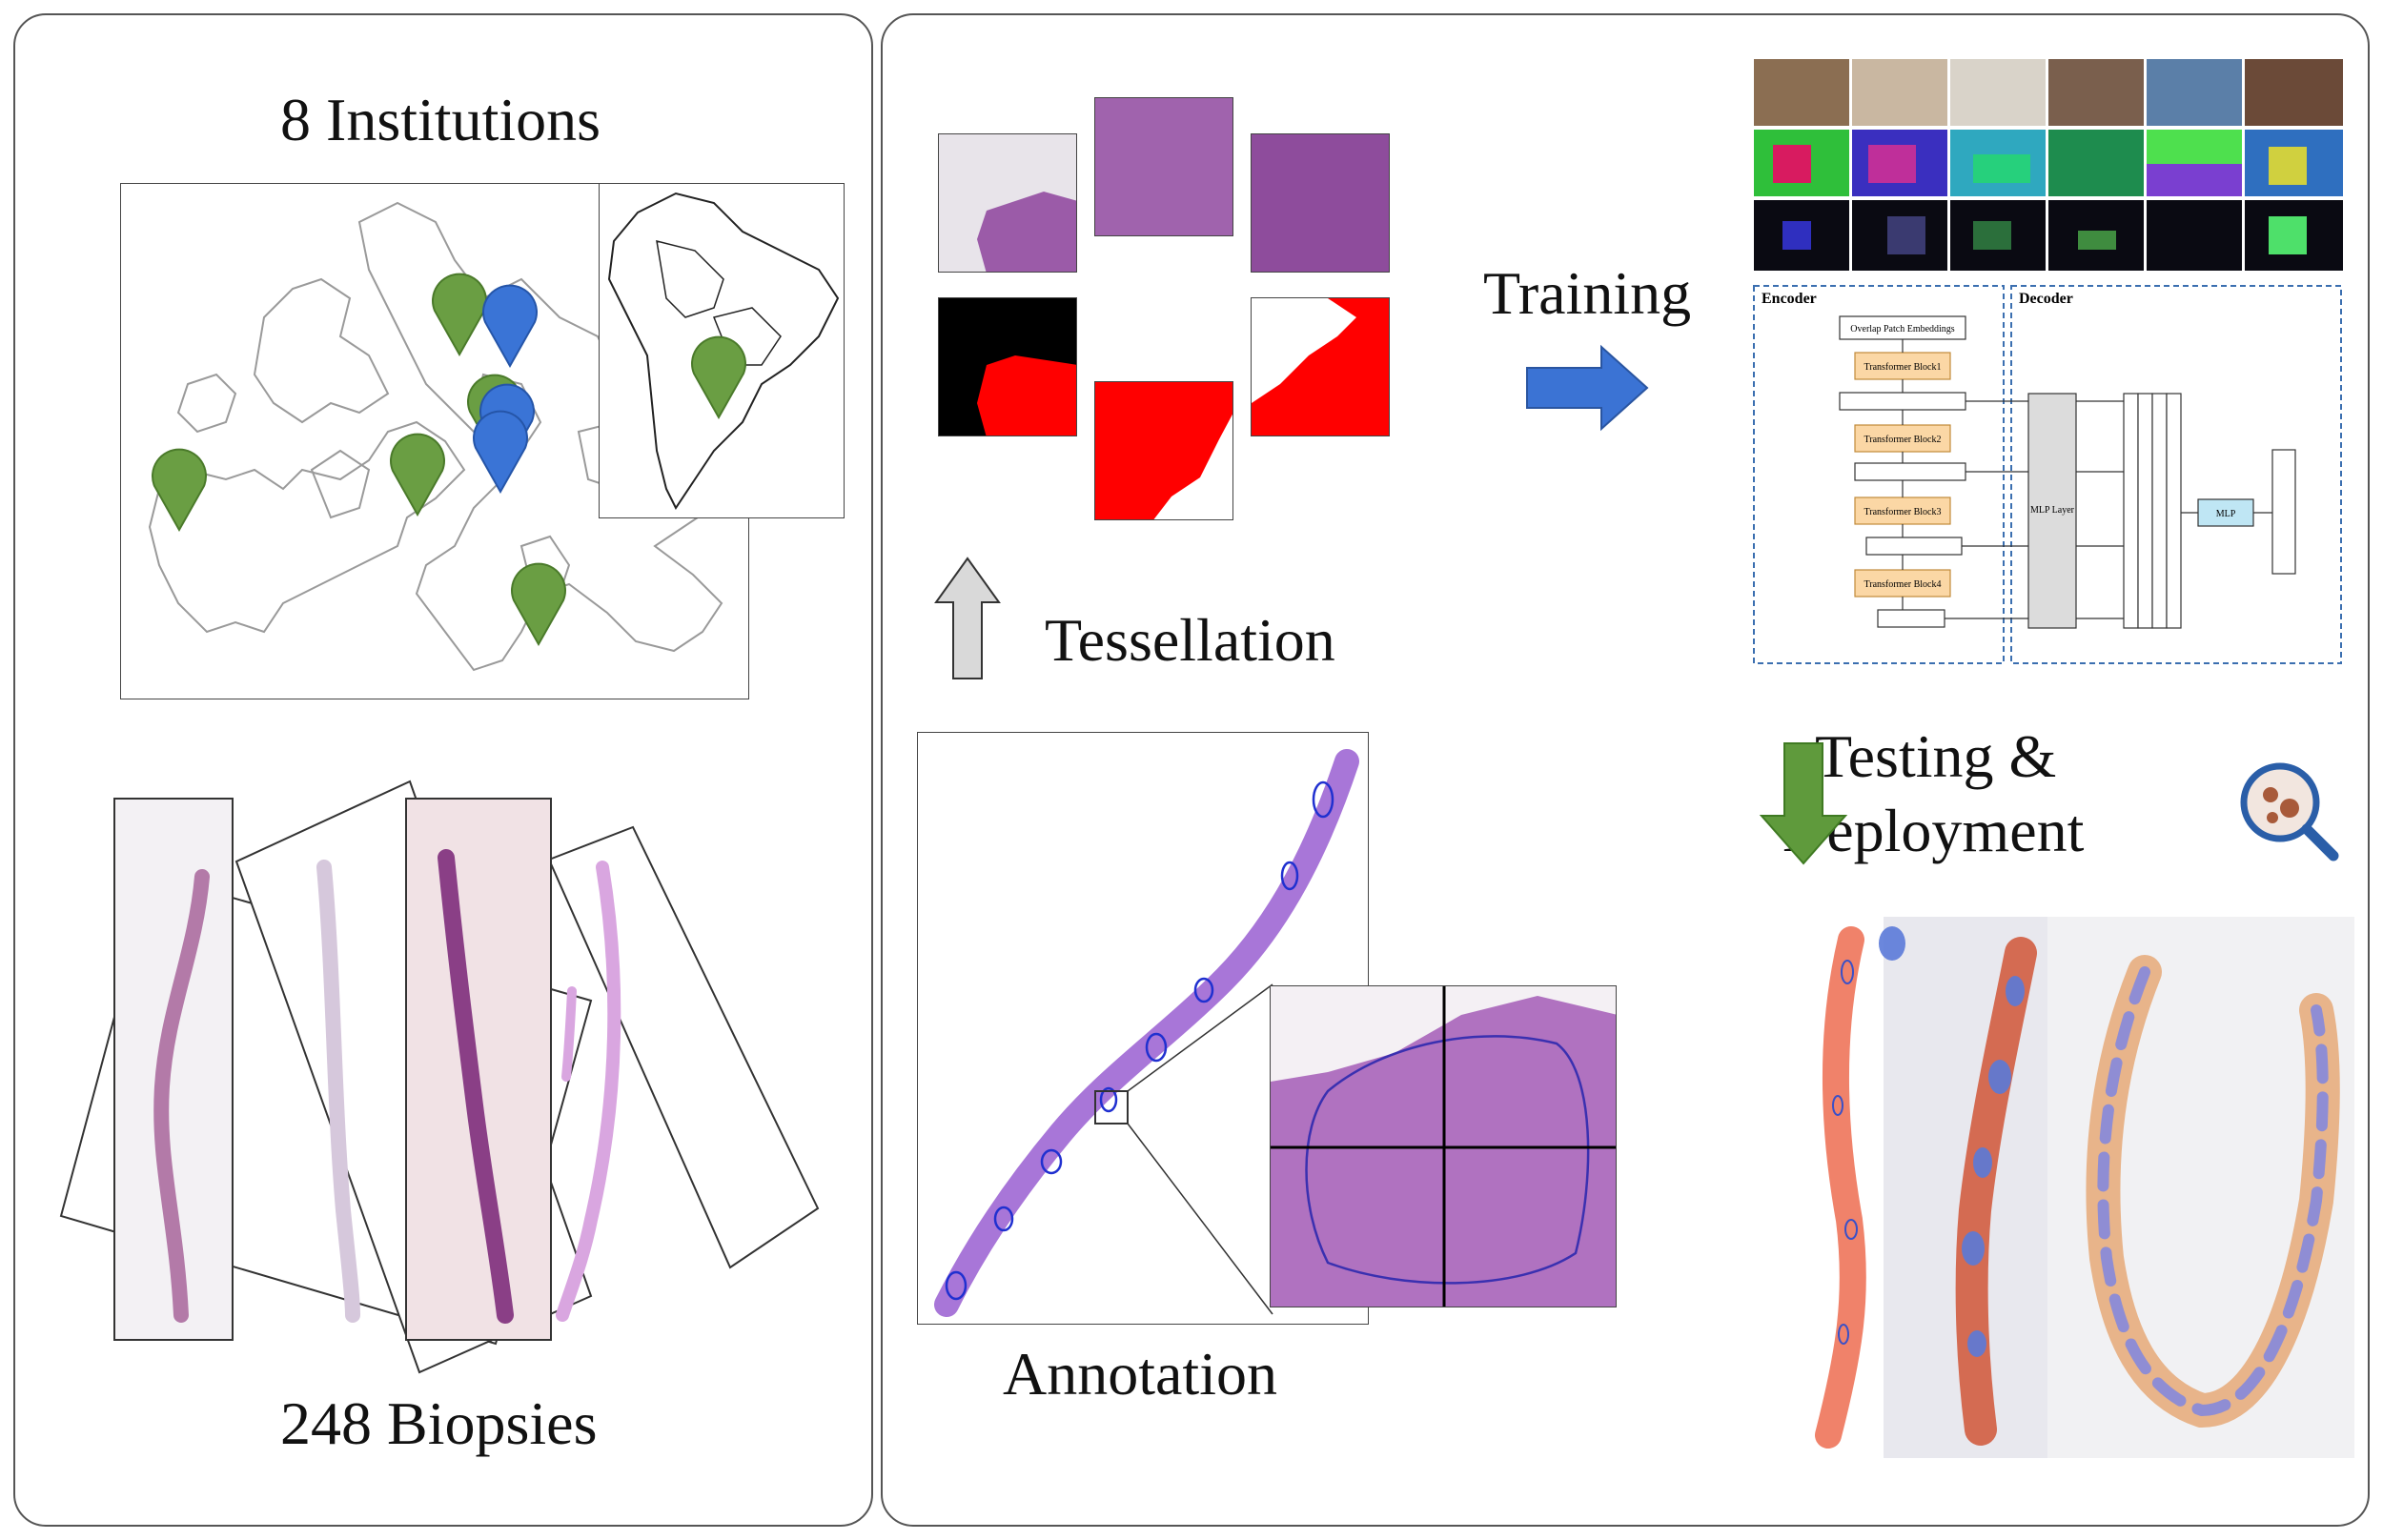  I want to click on testing-label-line1: Testing &, so click(1936, 756).